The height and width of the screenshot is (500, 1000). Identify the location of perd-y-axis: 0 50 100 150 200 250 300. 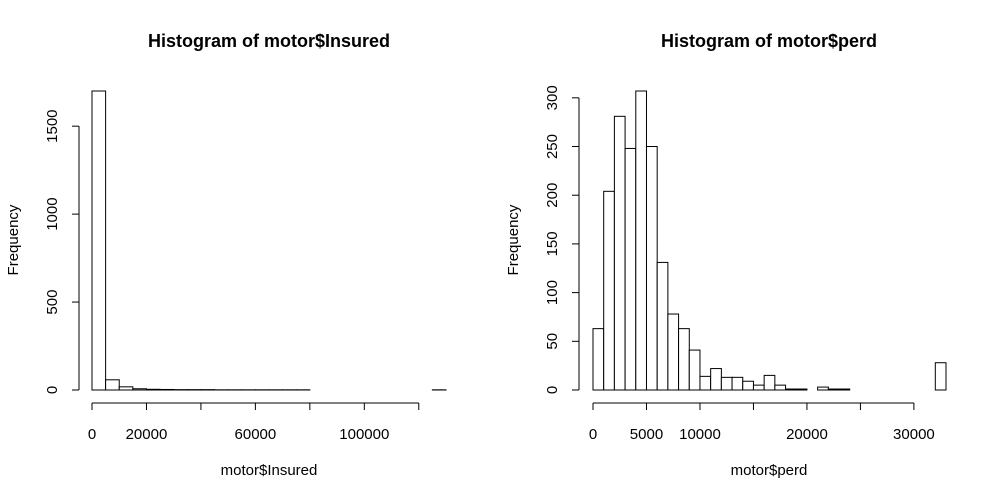
(562, 239).